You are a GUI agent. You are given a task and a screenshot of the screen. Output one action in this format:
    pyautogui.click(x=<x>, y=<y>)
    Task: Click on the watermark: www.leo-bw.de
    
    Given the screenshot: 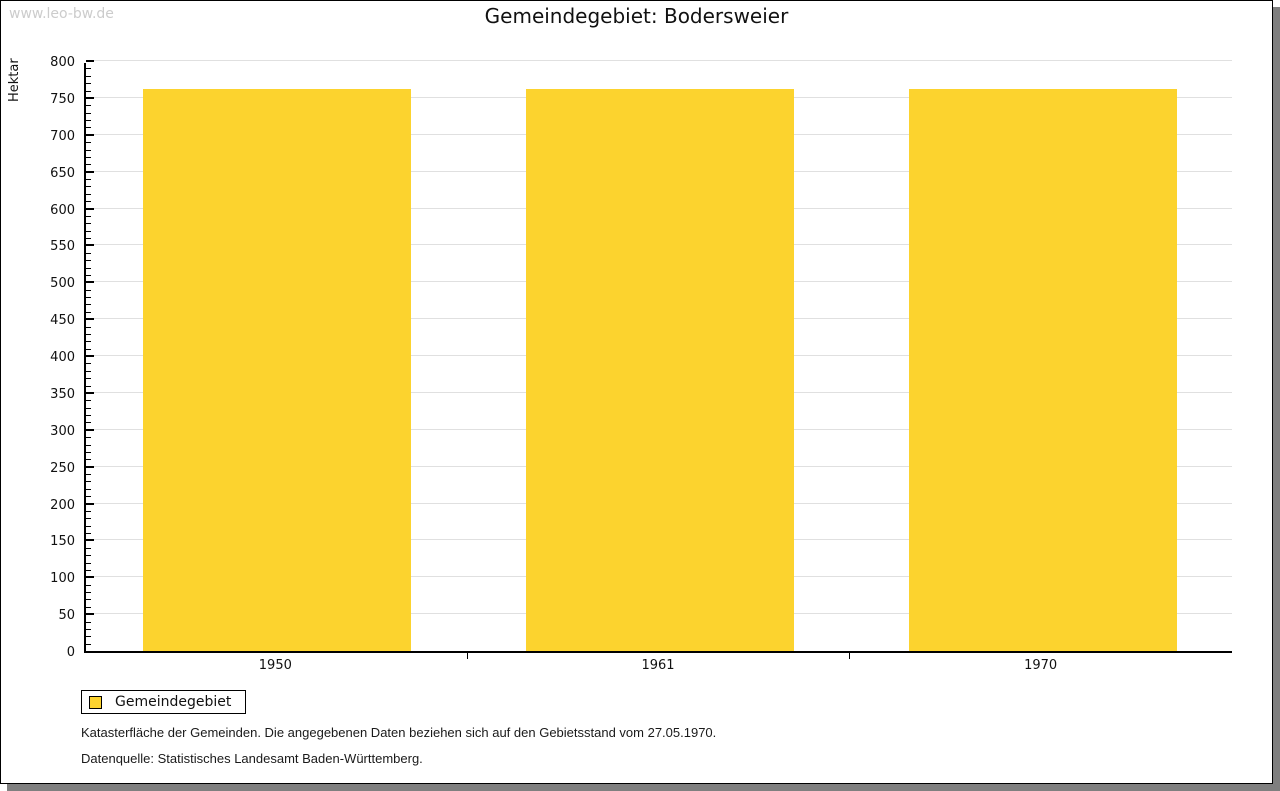 What is the action you would take?
    pyautogui.click(x=61, y=14)
    